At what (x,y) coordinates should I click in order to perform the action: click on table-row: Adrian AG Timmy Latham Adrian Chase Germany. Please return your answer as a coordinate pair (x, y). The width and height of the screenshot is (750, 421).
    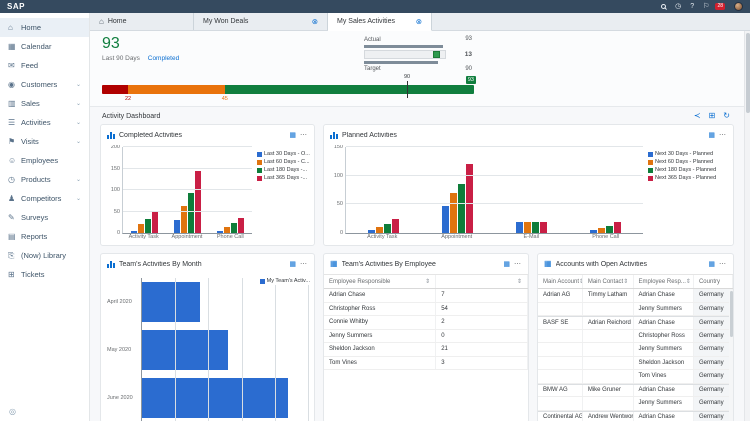
    Looking at the image, I should click on (635, 296).